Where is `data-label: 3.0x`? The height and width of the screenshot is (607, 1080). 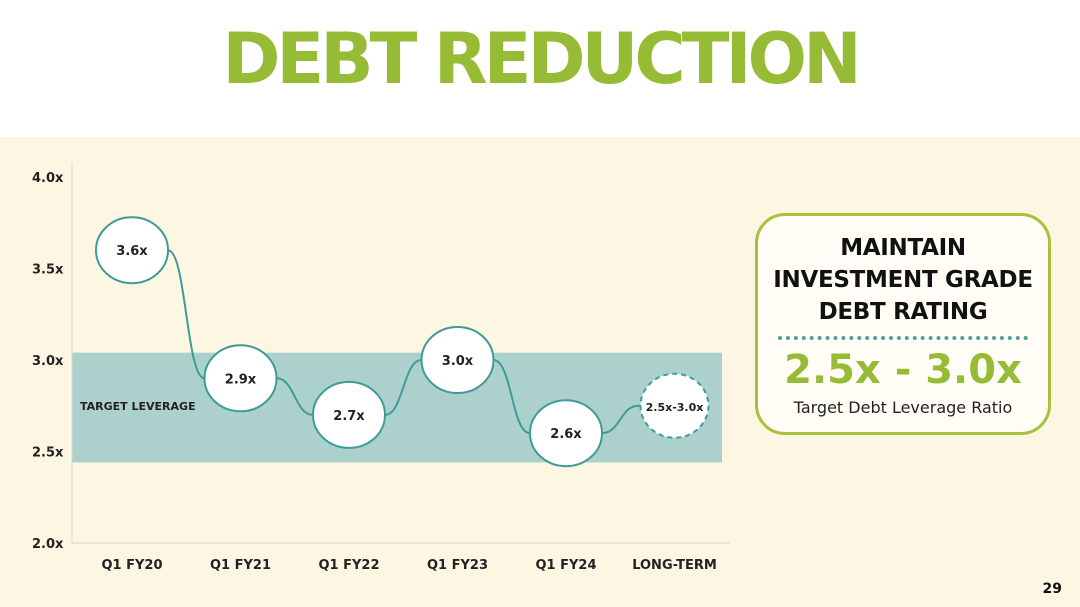
data-label: 3.0x is located at coordinates (458, 361).